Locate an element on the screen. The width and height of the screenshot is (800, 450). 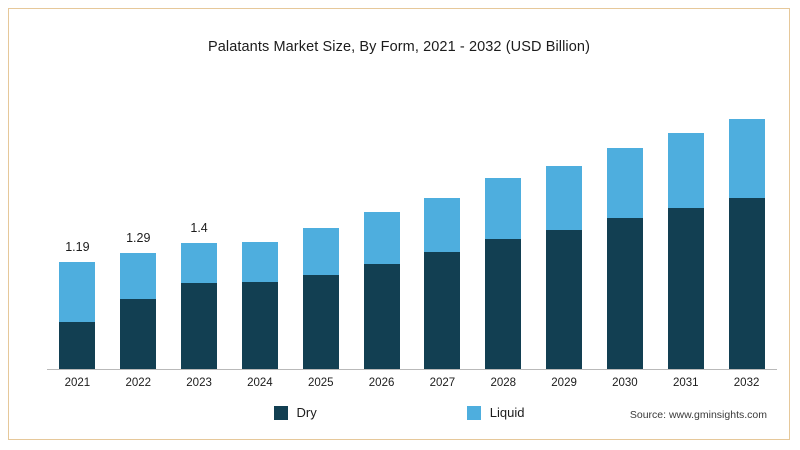
x-tick-label: 2029 is located at coordinates (564, 383).